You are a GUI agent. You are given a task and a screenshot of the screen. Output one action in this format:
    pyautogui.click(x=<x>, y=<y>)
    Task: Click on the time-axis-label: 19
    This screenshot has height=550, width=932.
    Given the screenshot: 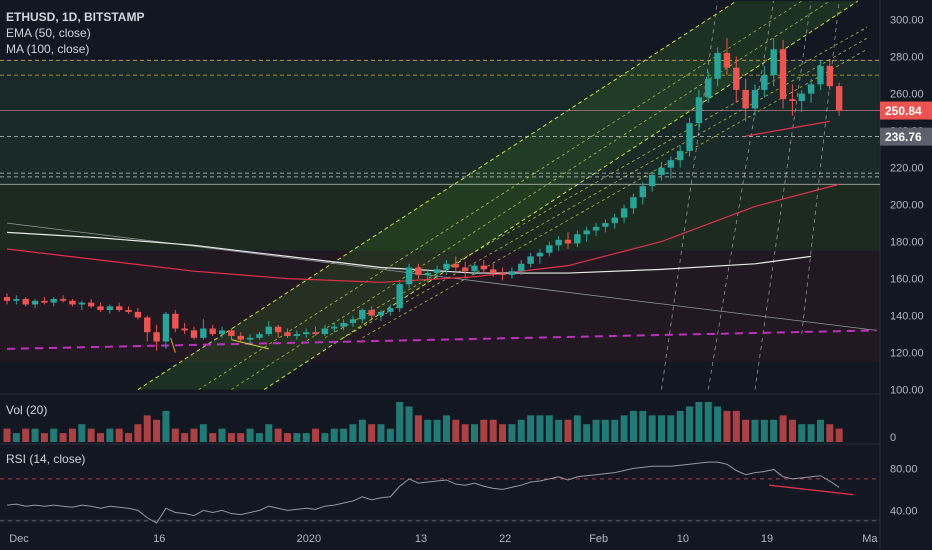 What is the action you would take?
    pyautogui.click(x=767, y=539)
    